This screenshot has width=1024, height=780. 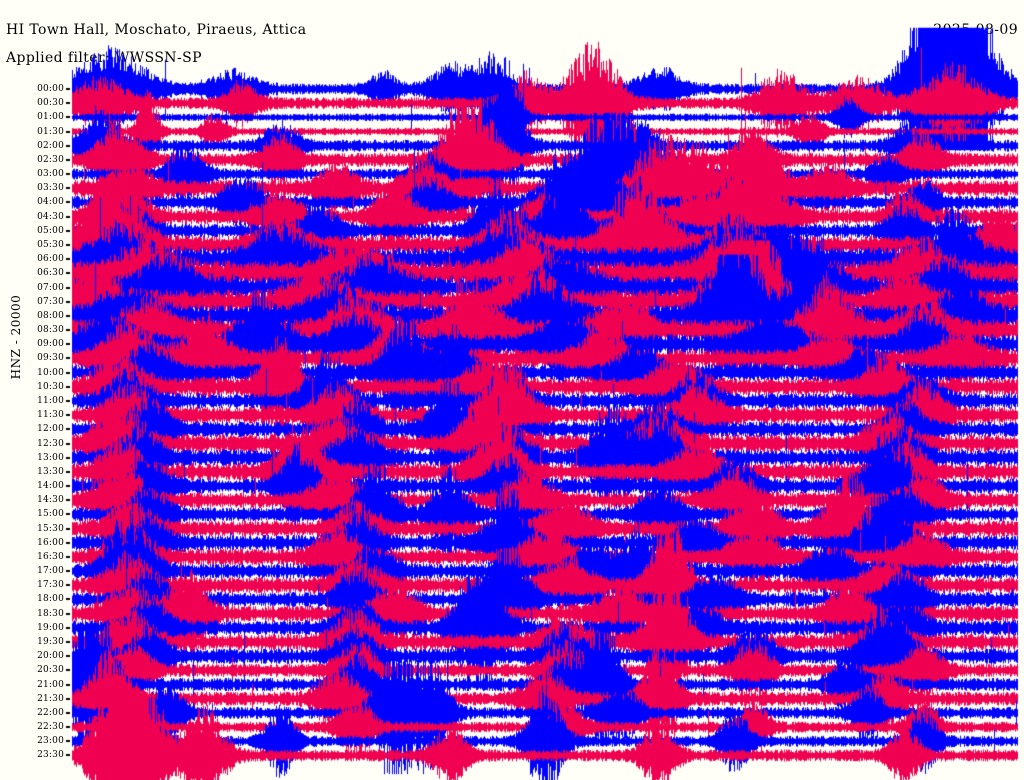 I want to click on time-tick-label: 09:00, so click(x=50, y=344).